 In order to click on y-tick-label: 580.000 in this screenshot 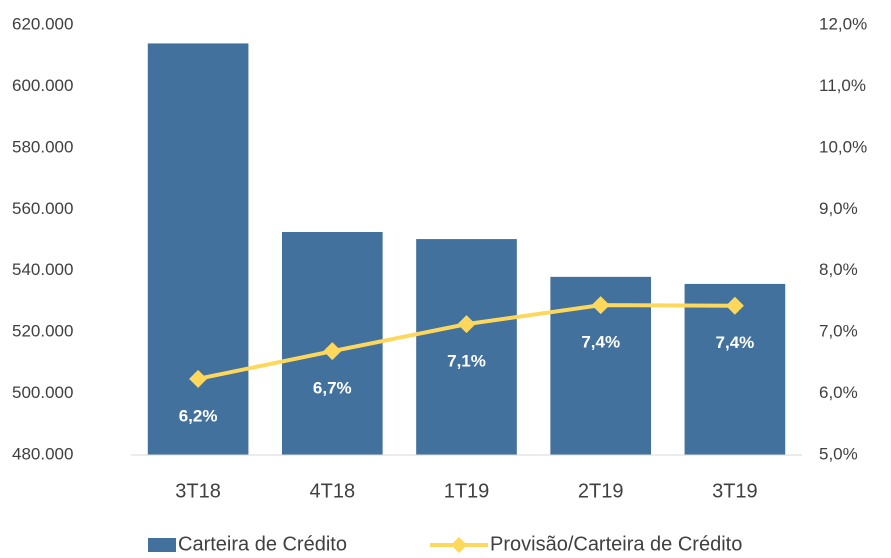, I will do `click(42, 146)`.